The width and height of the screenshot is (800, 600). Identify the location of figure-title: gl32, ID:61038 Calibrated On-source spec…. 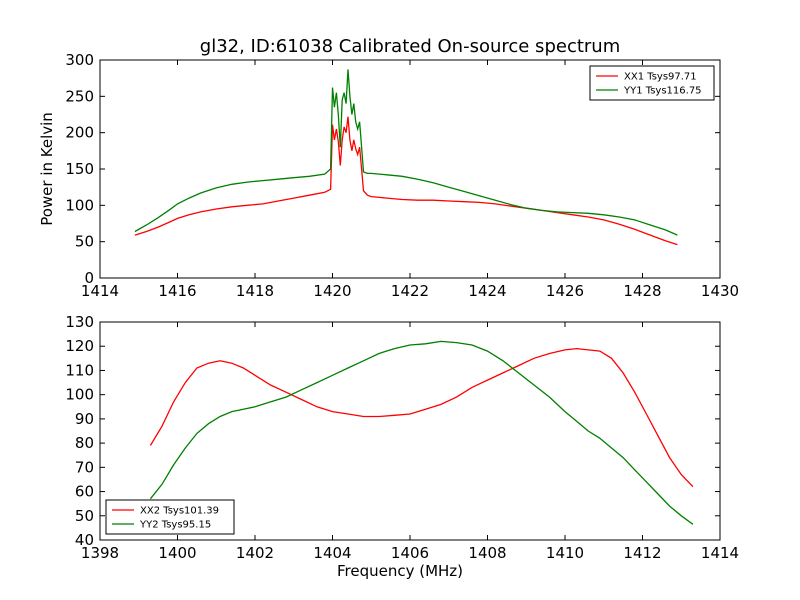
(410, 46).